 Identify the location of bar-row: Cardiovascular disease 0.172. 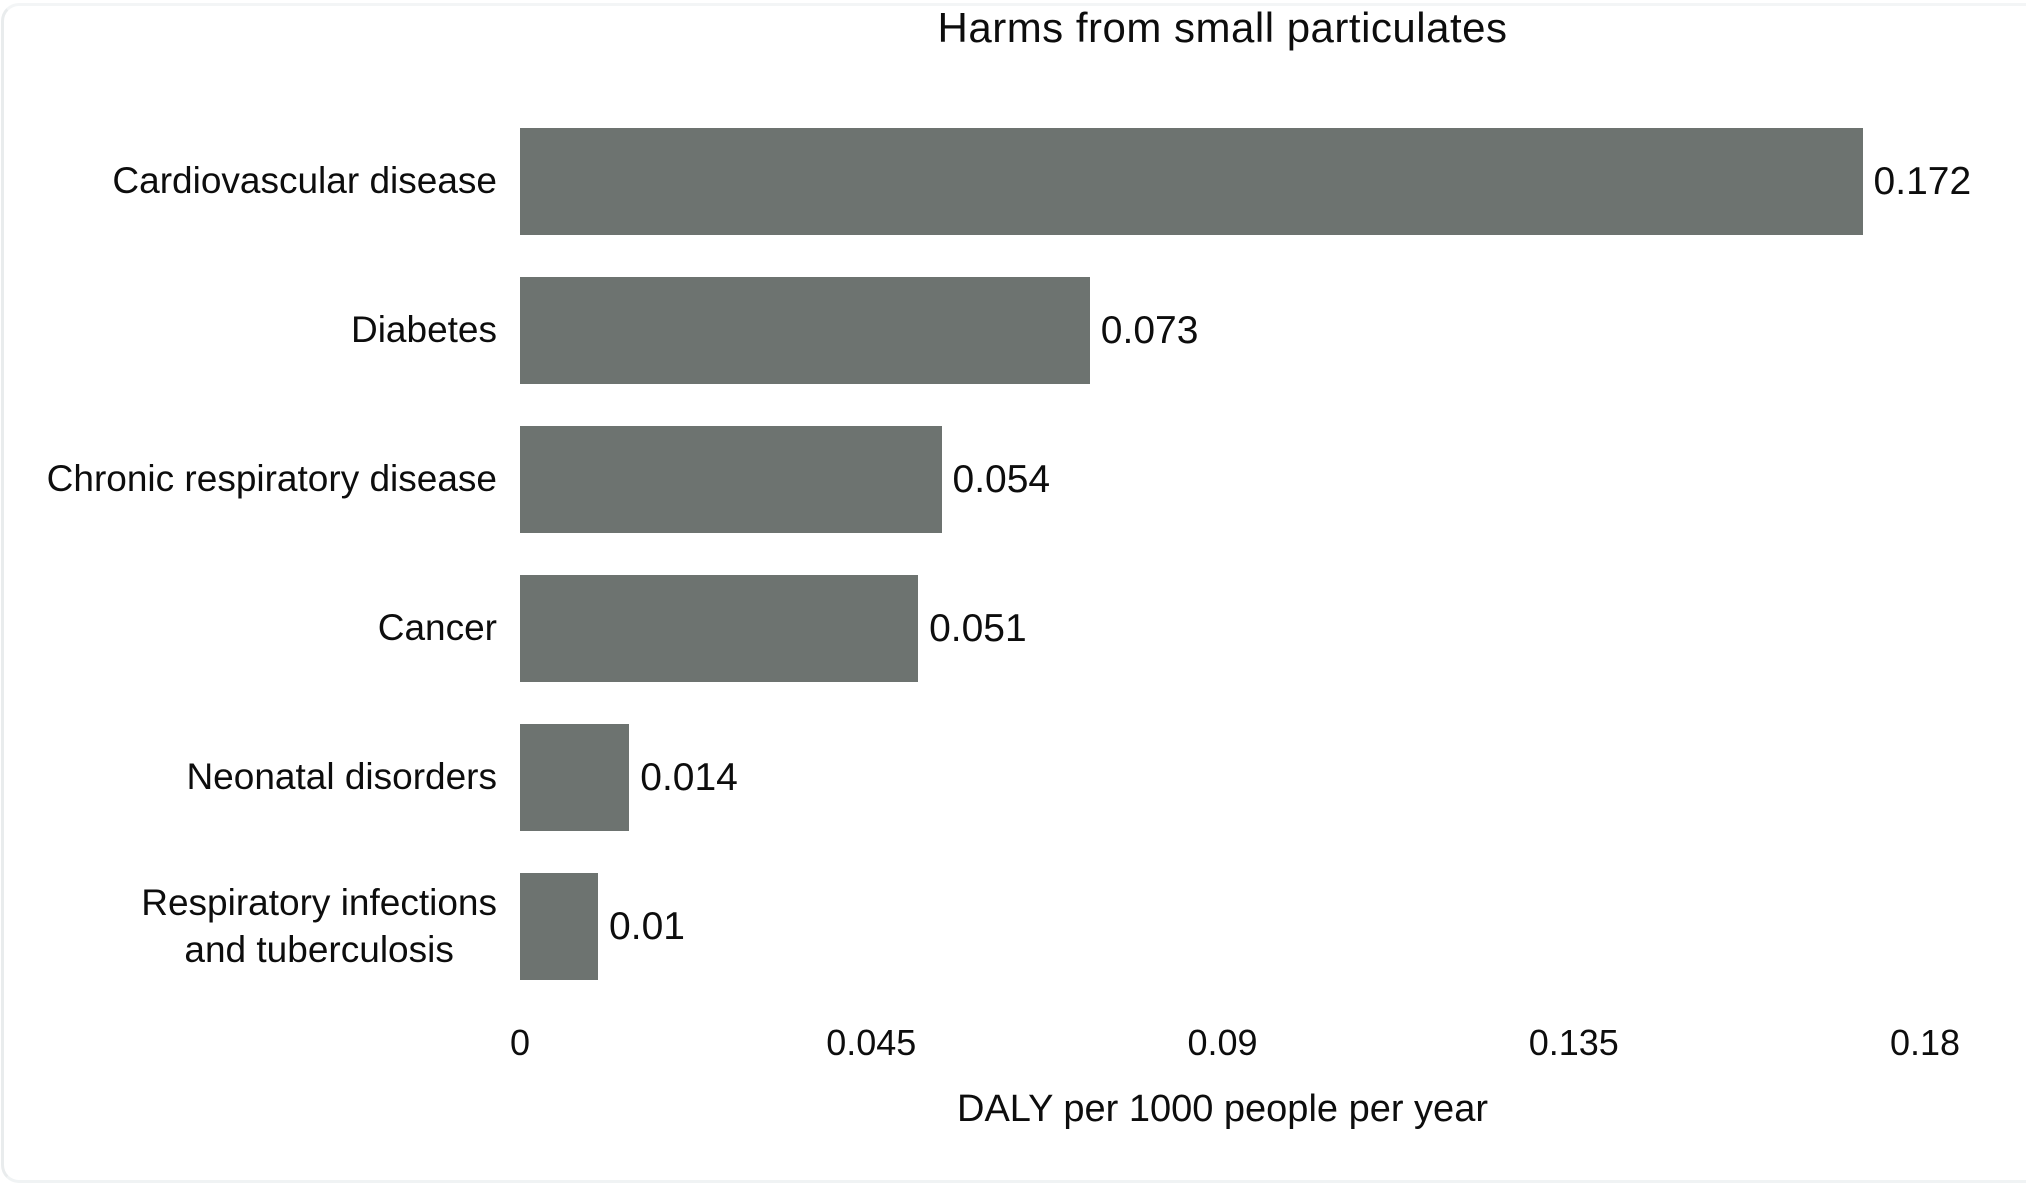
(1013, 181).